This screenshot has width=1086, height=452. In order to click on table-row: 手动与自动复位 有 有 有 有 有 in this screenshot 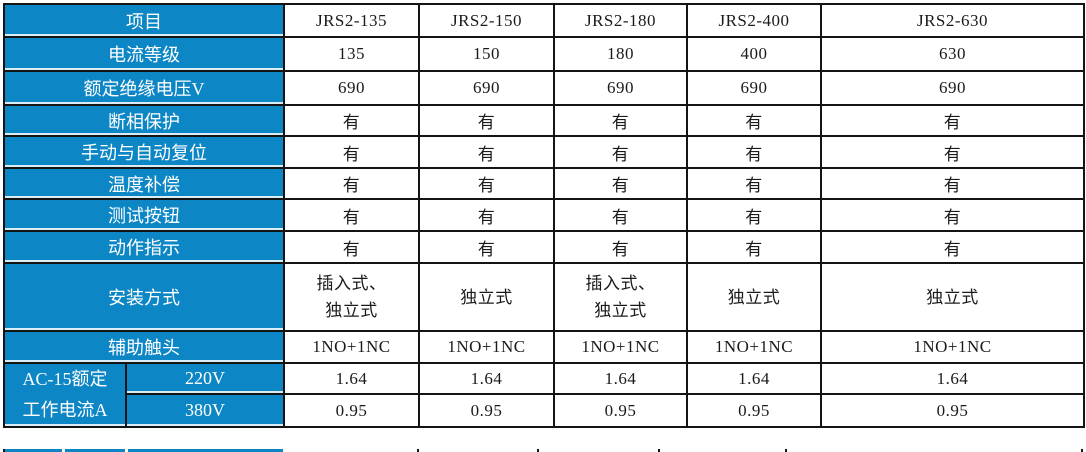, I will do `click(544, 152)`.